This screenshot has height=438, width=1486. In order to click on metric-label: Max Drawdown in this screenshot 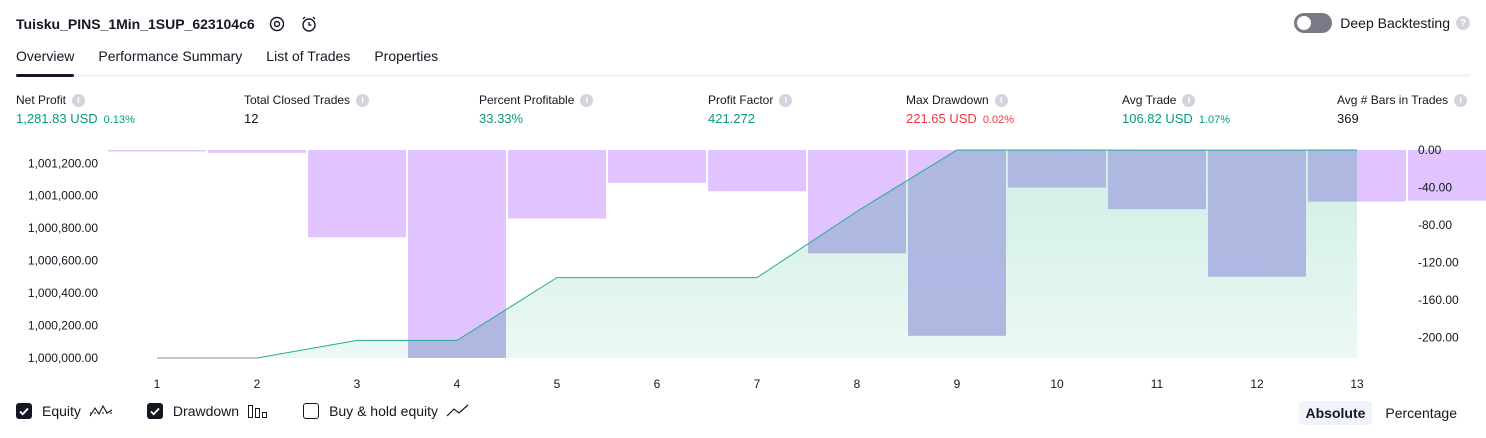, I will do `click(947, 100)`.